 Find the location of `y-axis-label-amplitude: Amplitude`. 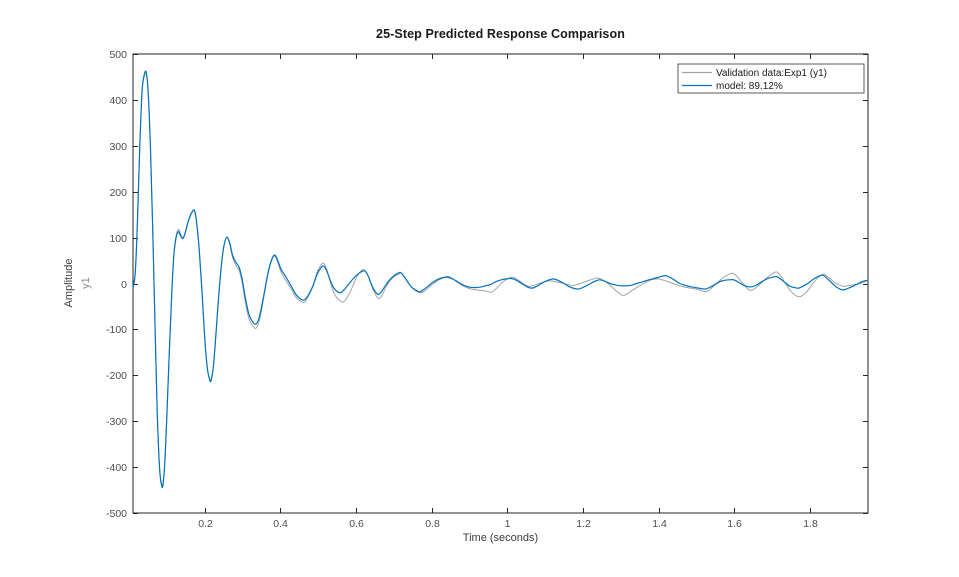

y-axis-label-amplitude: Amplitude is located at coordinates (69, 283).